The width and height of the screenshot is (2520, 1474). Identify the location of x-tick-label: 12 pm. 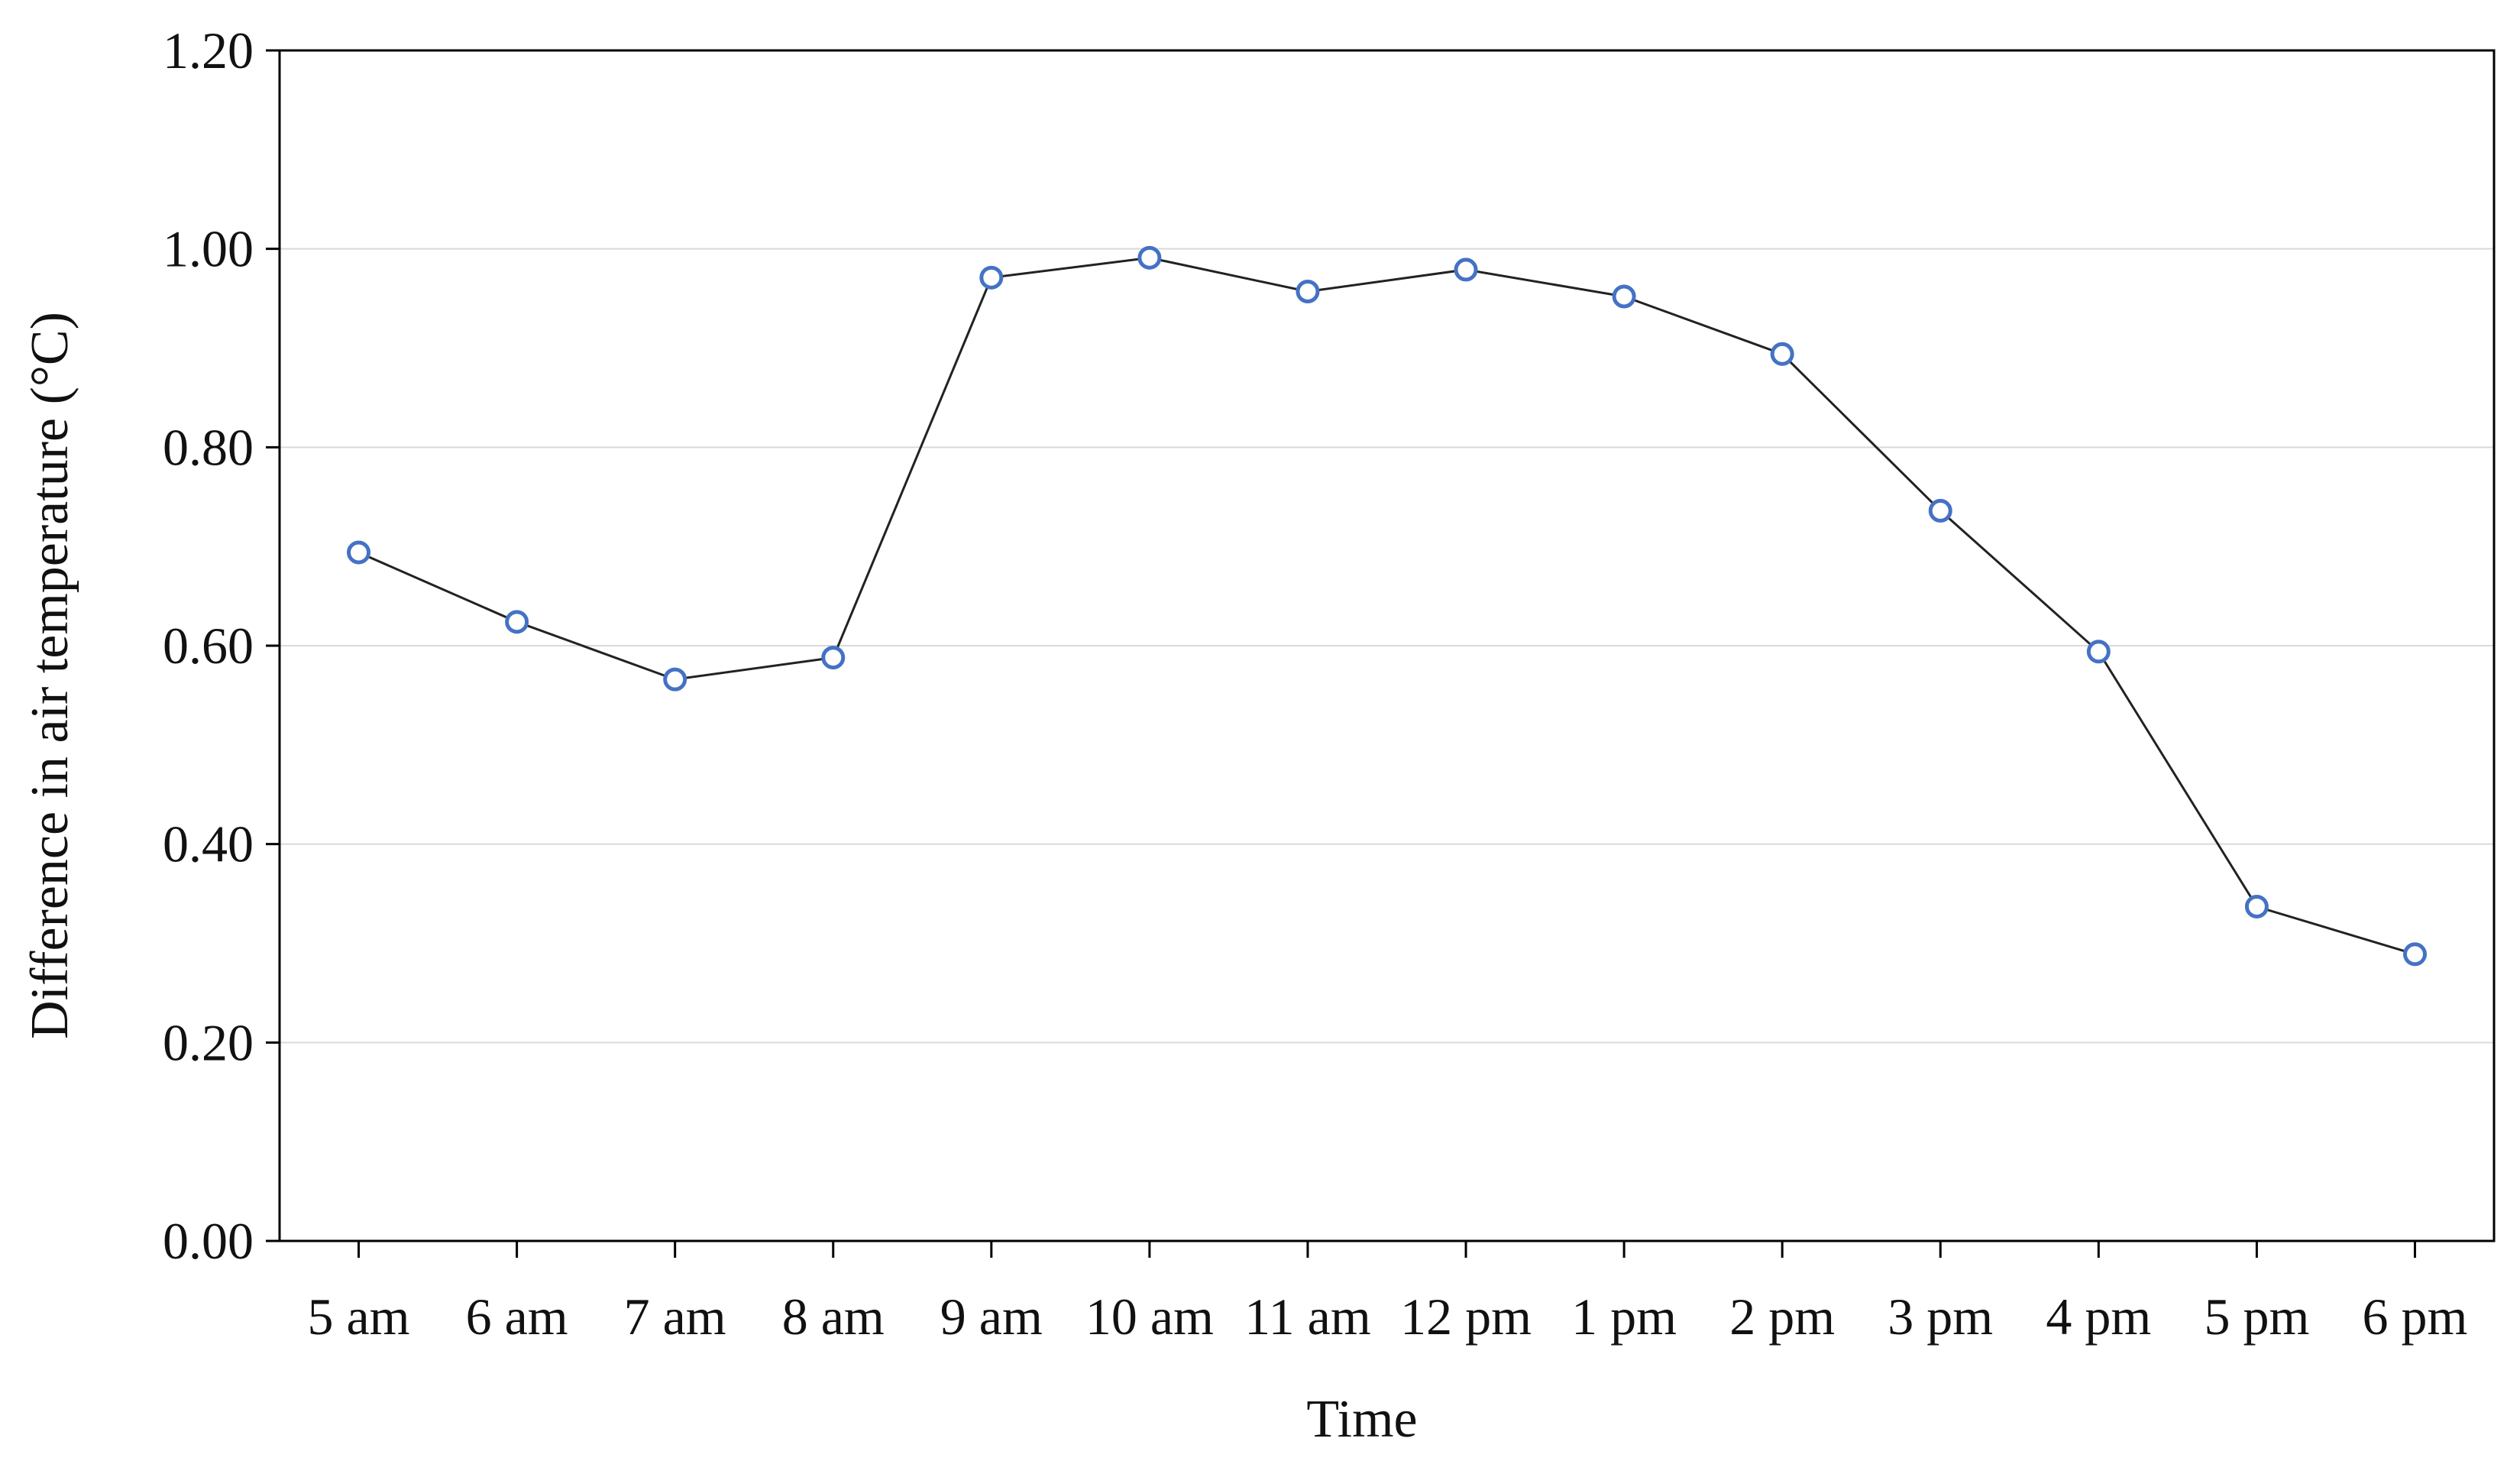
(1466, 1317).